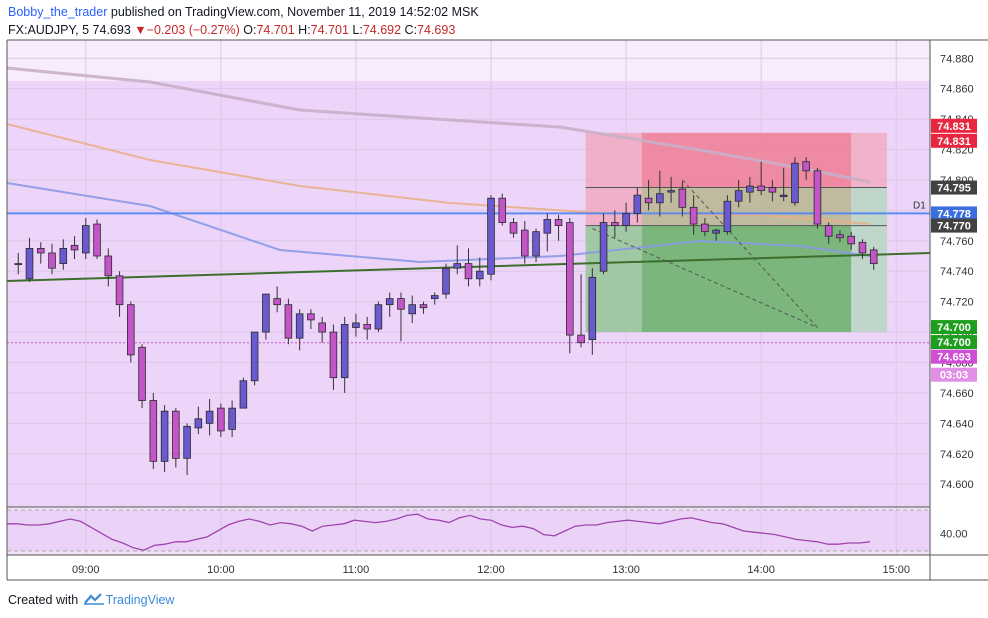 Image resolution: width=988 pixels, height=618 pixels. I want to click on target-label-bg, so click(954, 327).